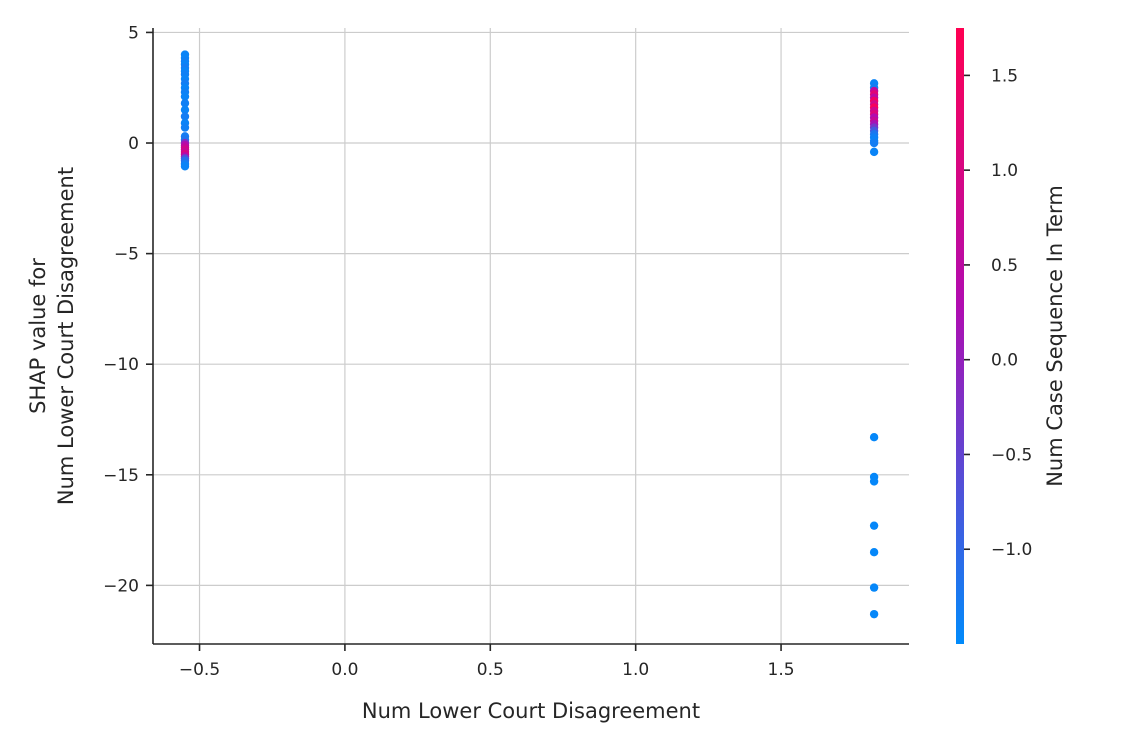  What do you see at coordinates (133, 144) in the screenshot?
I see `y-tick-label: 0` at bounding box center [133, 144].